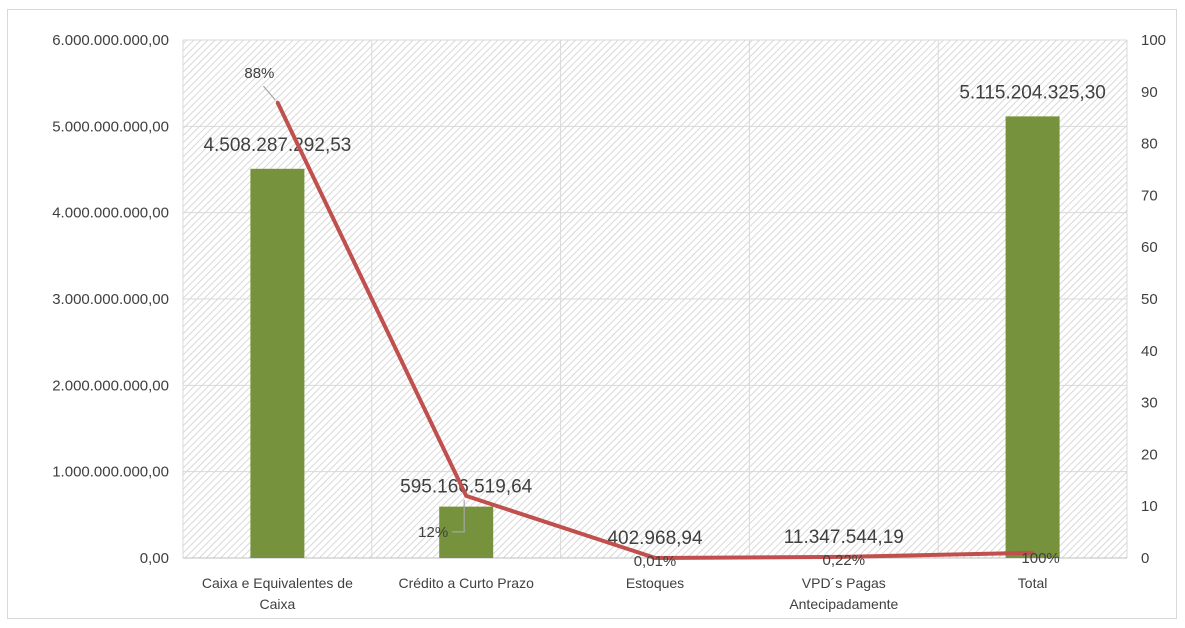 The height and width of the screenshot is (628, 1185). I want to click on bar-data-label: 4.508.287.292,53, so click(277, 145).